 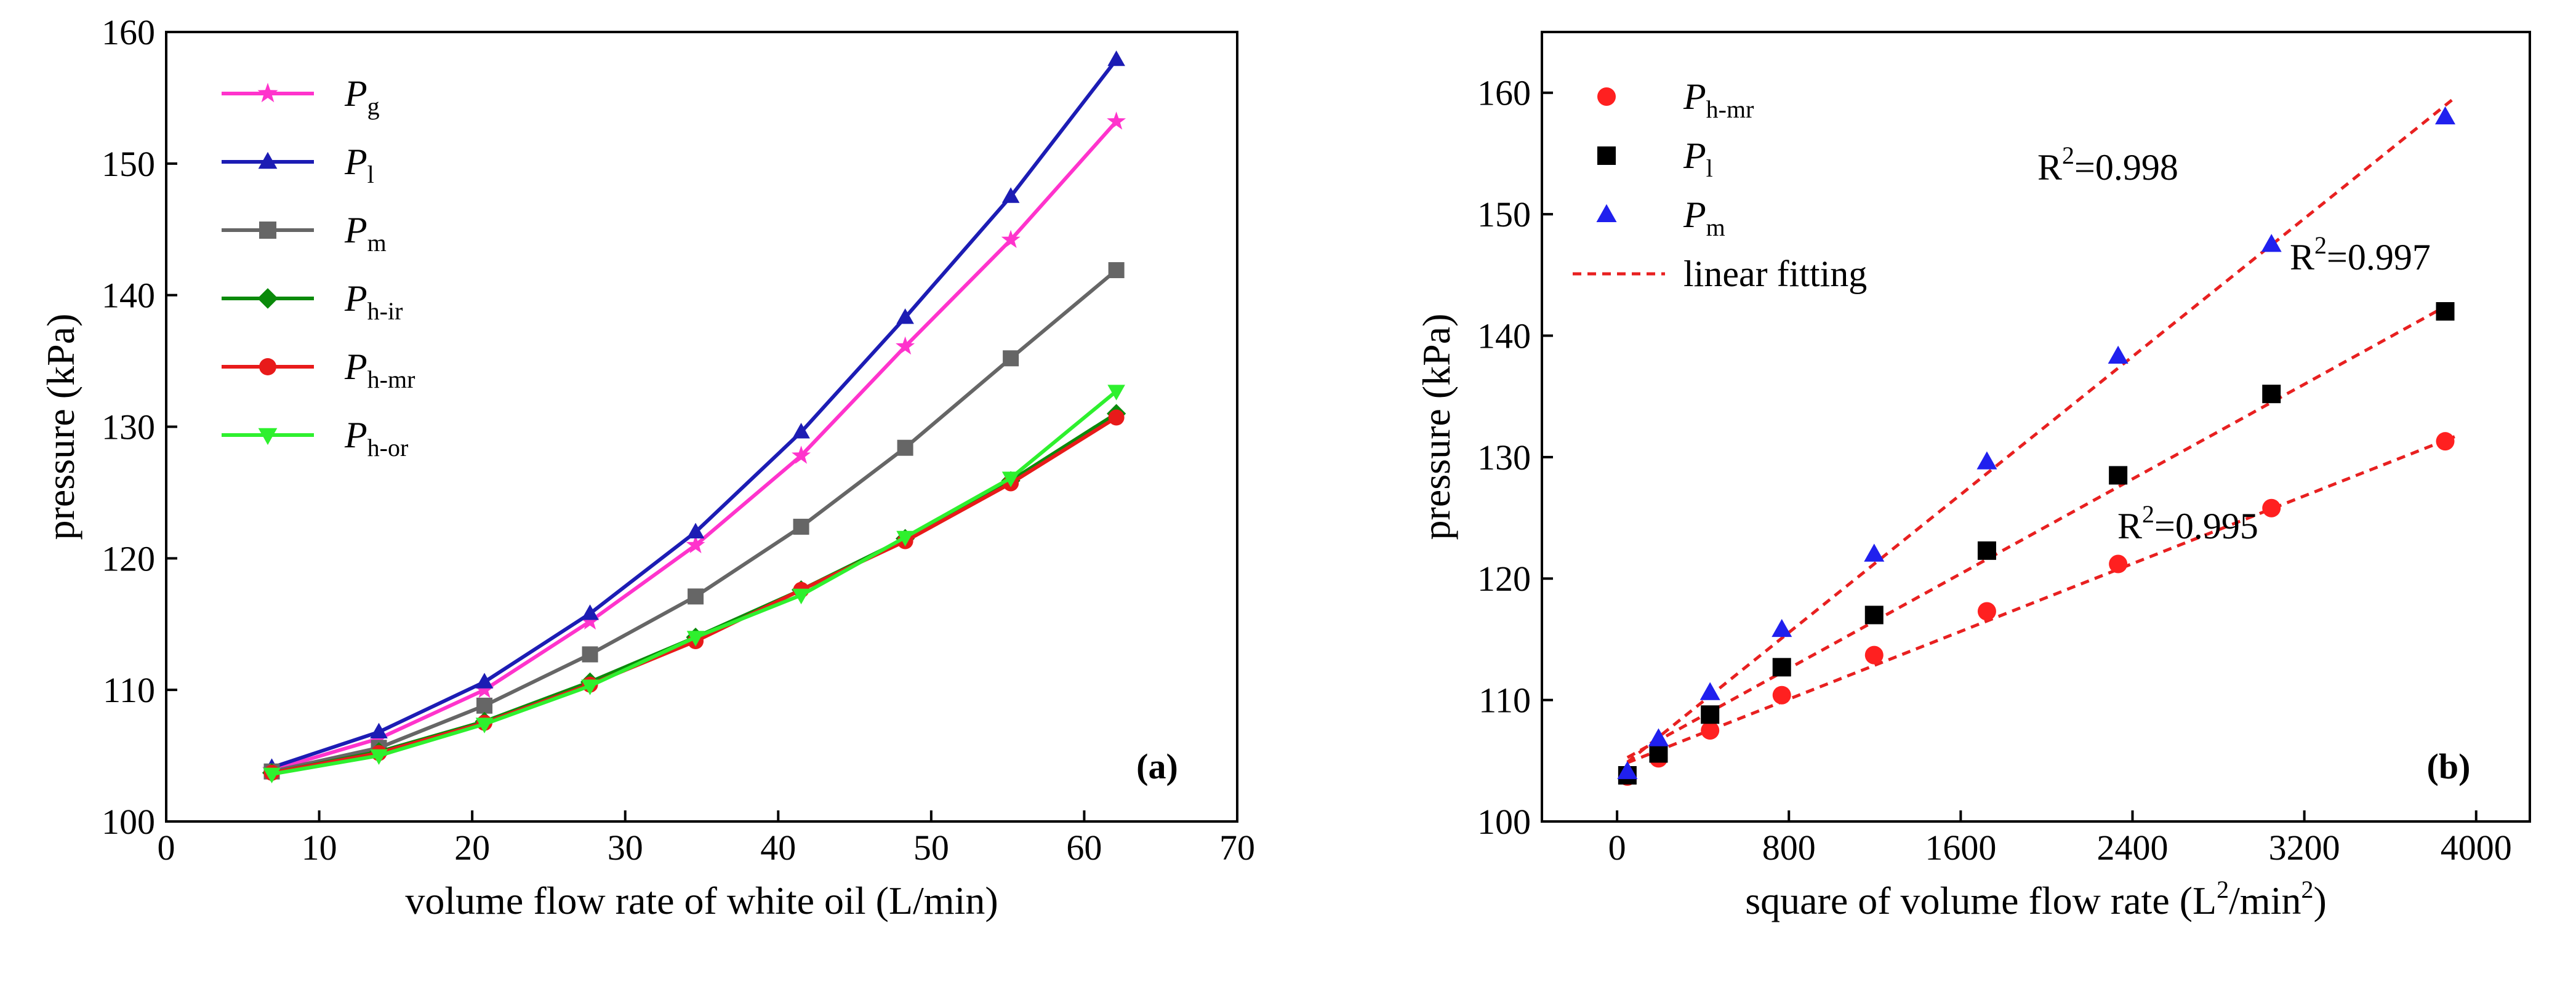 What do you see at coordinates (1237, 848) in the screenshot?
I see `x-tick-label: 70` at bounding box center [1237, 848].